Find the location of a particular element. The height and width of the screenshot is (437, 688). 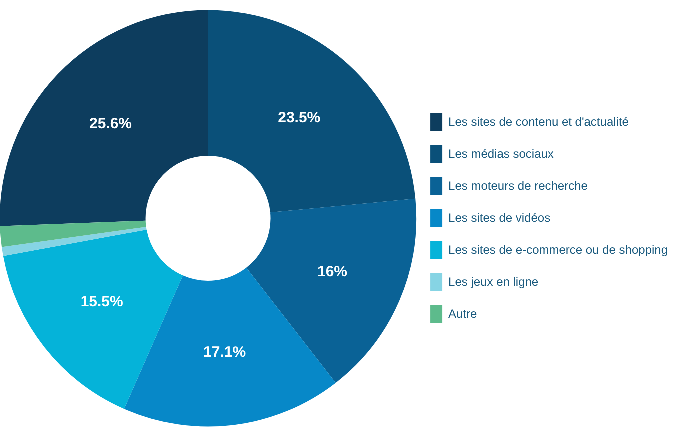

legend-label: Autre is located at coordinates (463, 313).